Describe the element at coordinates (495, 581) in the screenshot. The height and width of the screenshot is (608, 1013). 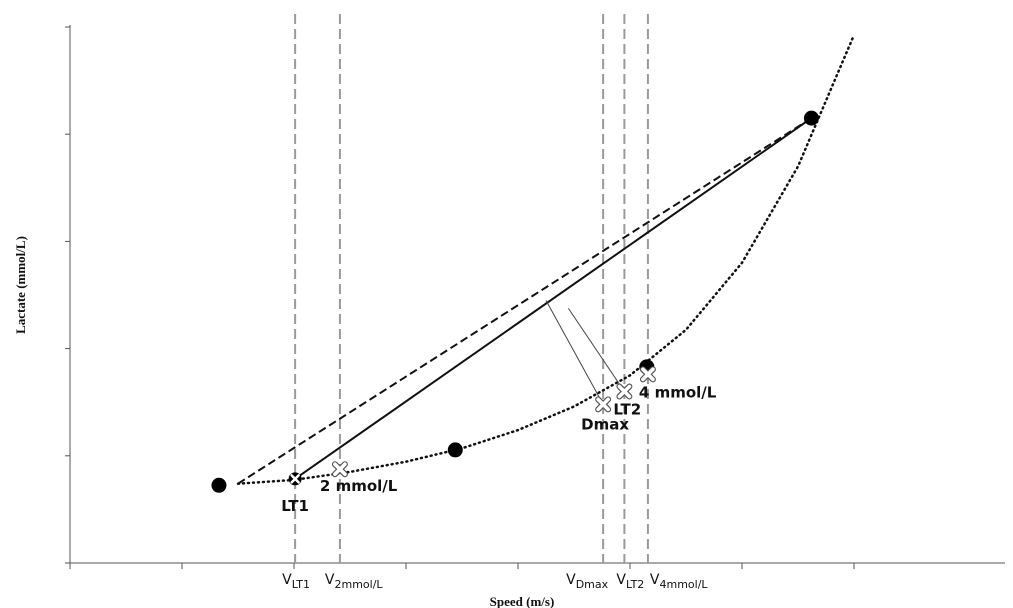
I see `vline-labels: VLT1 V2mmol/L VDmax VLT2 V4mmol/L` at that location.